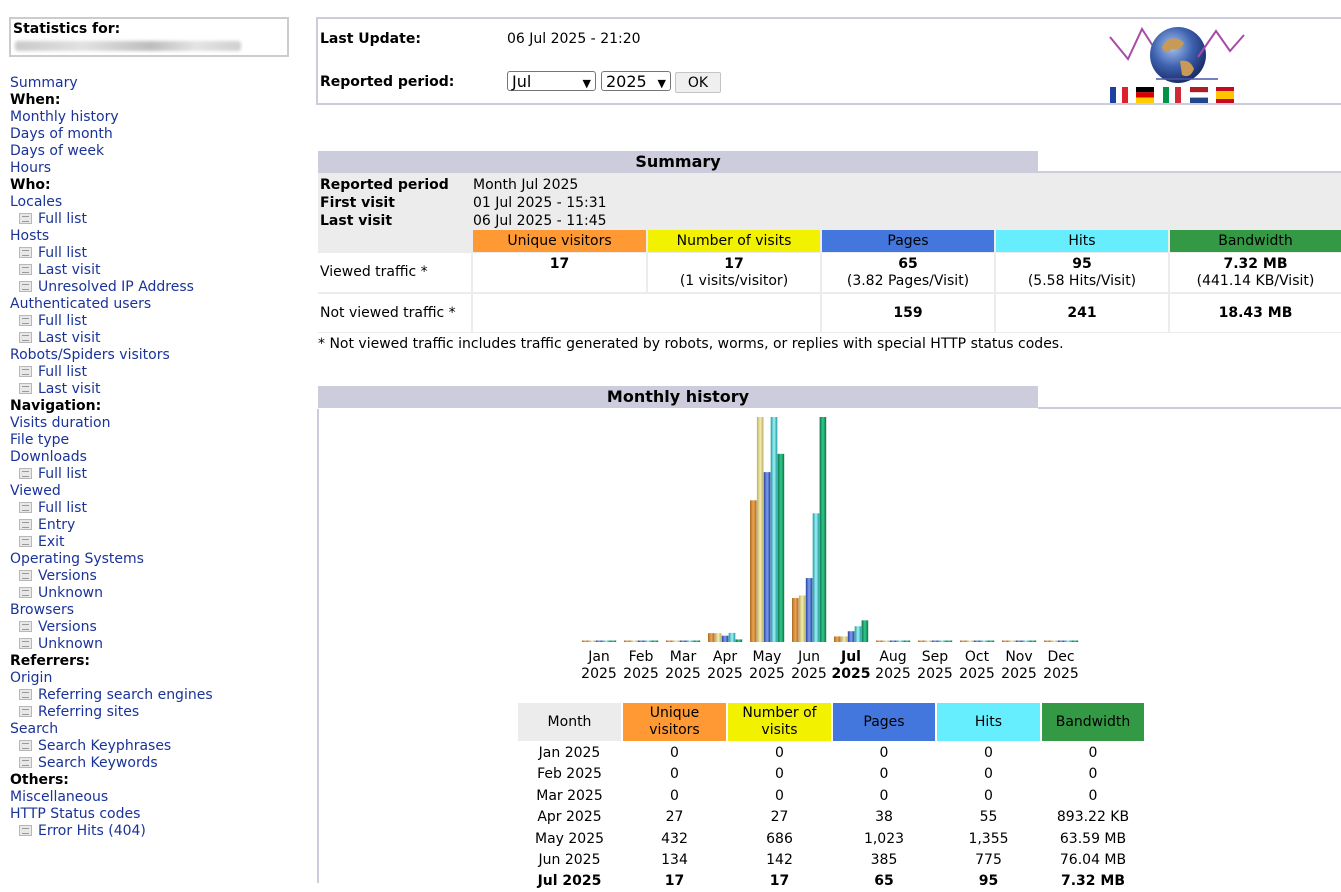 This screenshot has width=1341, height=892. I want to click on menu-days-of-month: Days of month, so click(111, 134).